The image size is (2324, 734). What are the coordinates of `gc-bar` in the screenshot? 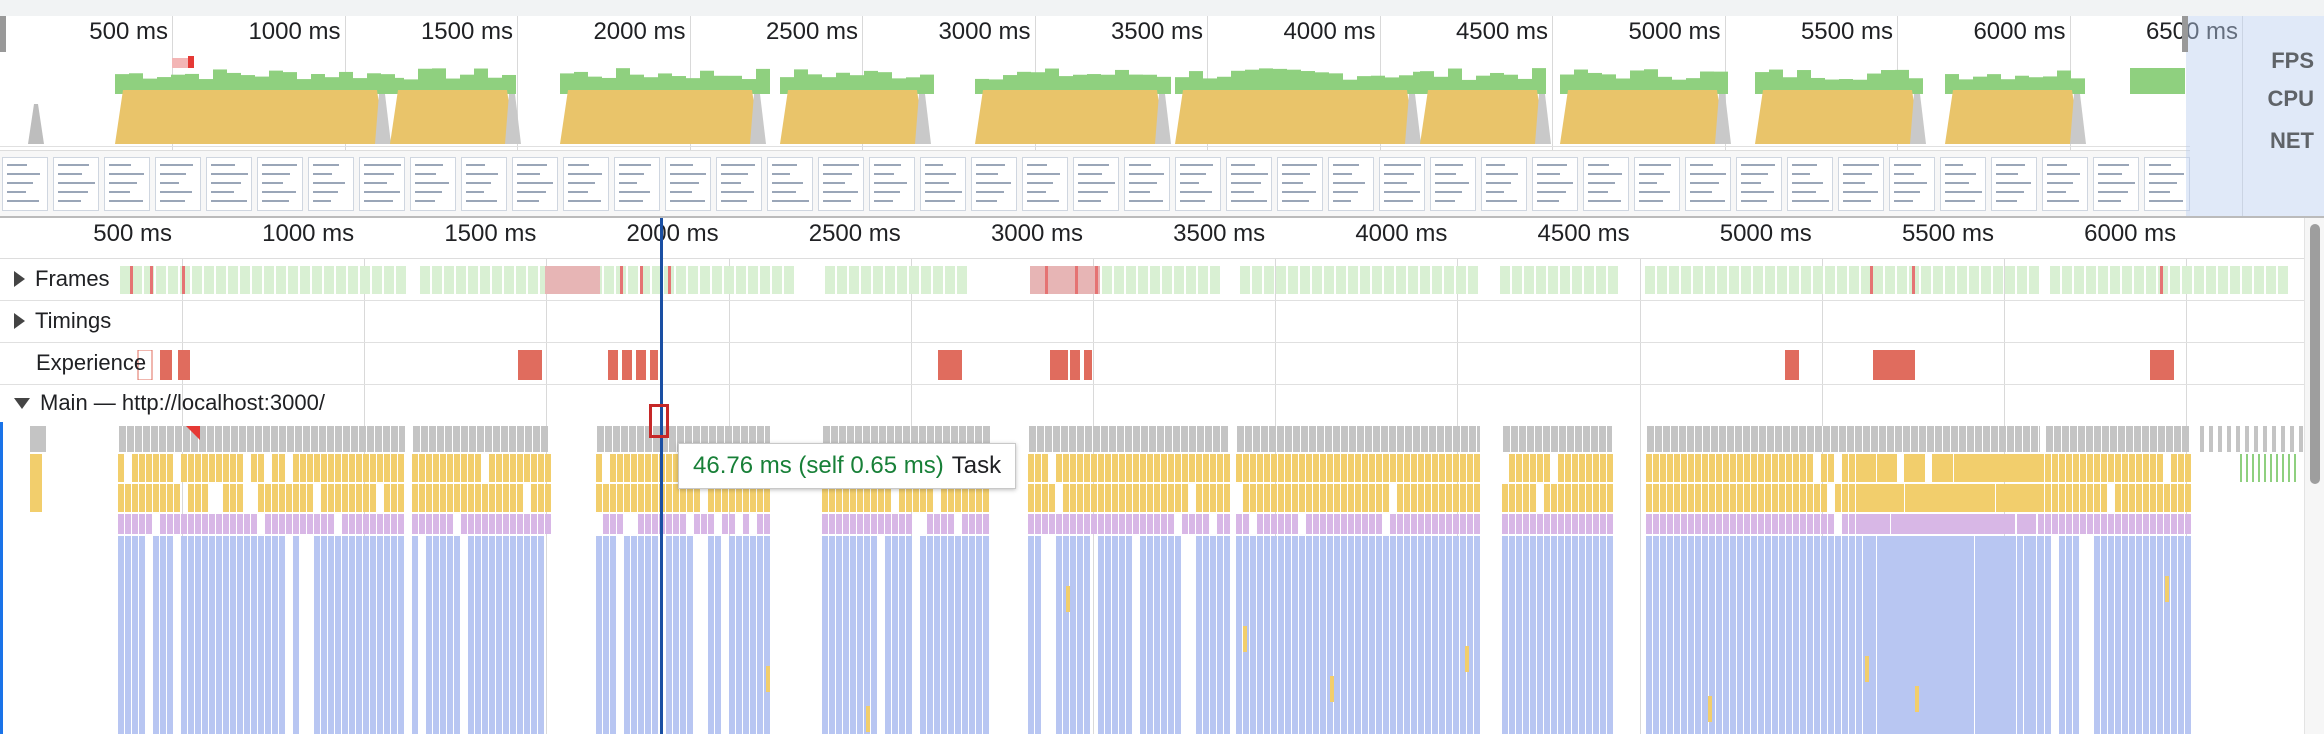 It's located at (2271, 468).